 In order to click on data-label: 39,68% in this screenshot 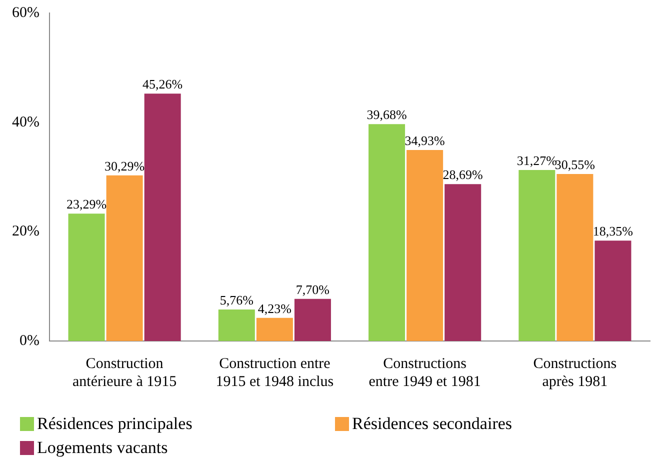, I will do `click(386, 114)`.